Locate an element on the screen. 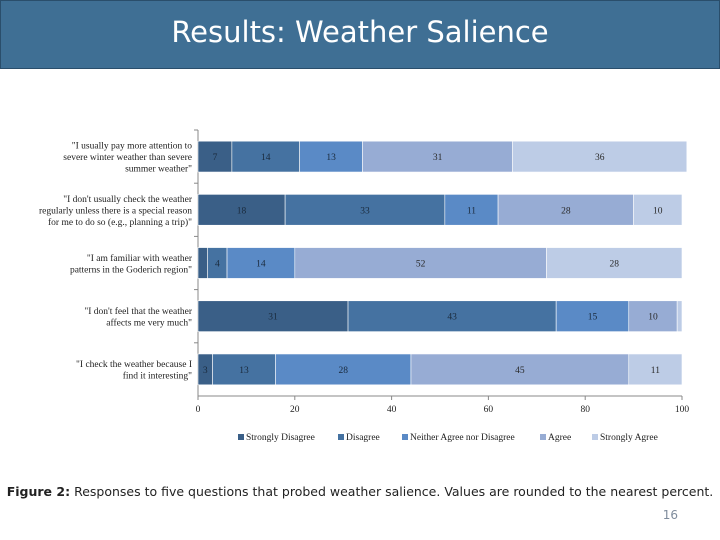  data-label-q3-1: 4 is located at coordinates (217, 265).